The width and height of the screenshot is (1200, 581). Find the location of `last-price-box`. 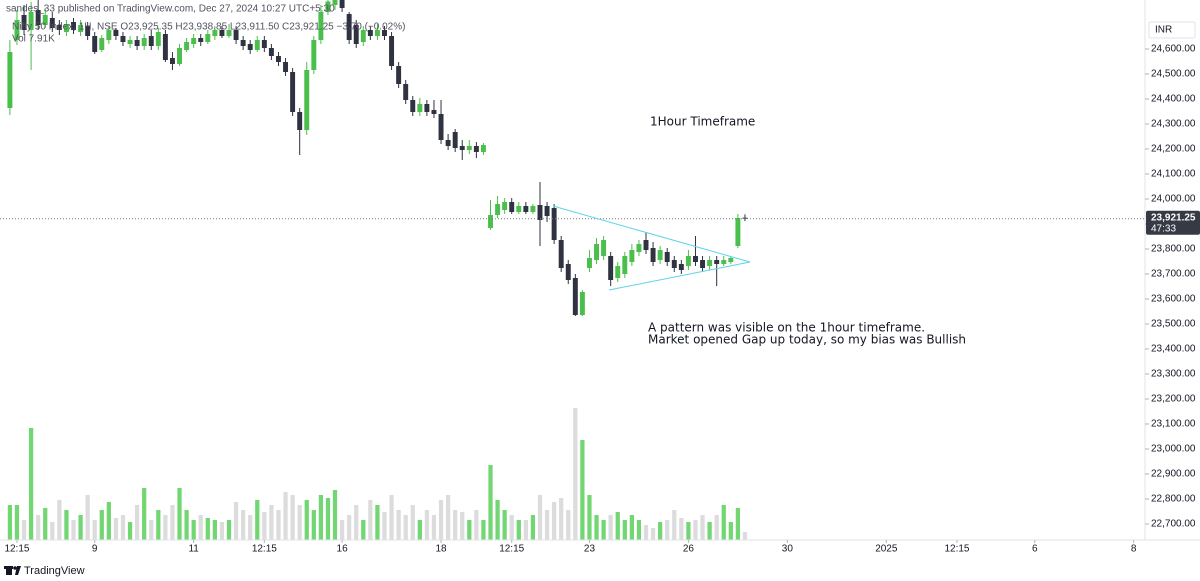

last-price-box is located at coordinates (1173, 222).